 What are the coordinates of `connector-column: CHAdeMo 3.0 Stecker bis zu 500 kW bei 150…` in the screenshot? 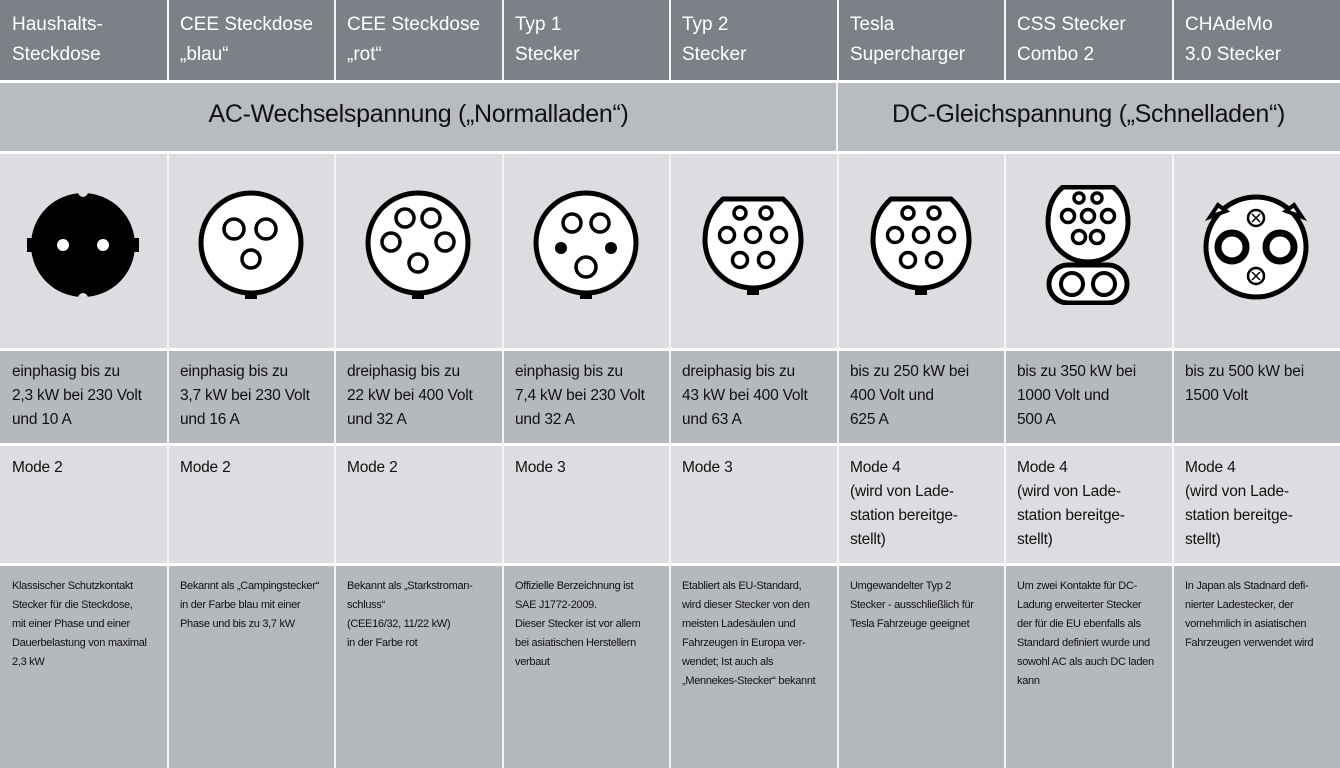 It's located at (1256, 384).